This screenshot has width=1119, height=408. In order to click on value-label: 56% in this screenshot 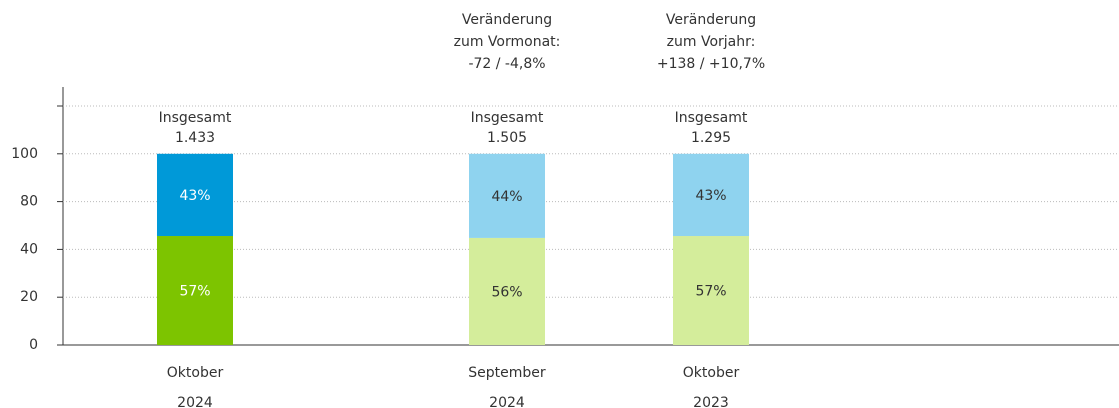, I will do `click(506, 292)`.